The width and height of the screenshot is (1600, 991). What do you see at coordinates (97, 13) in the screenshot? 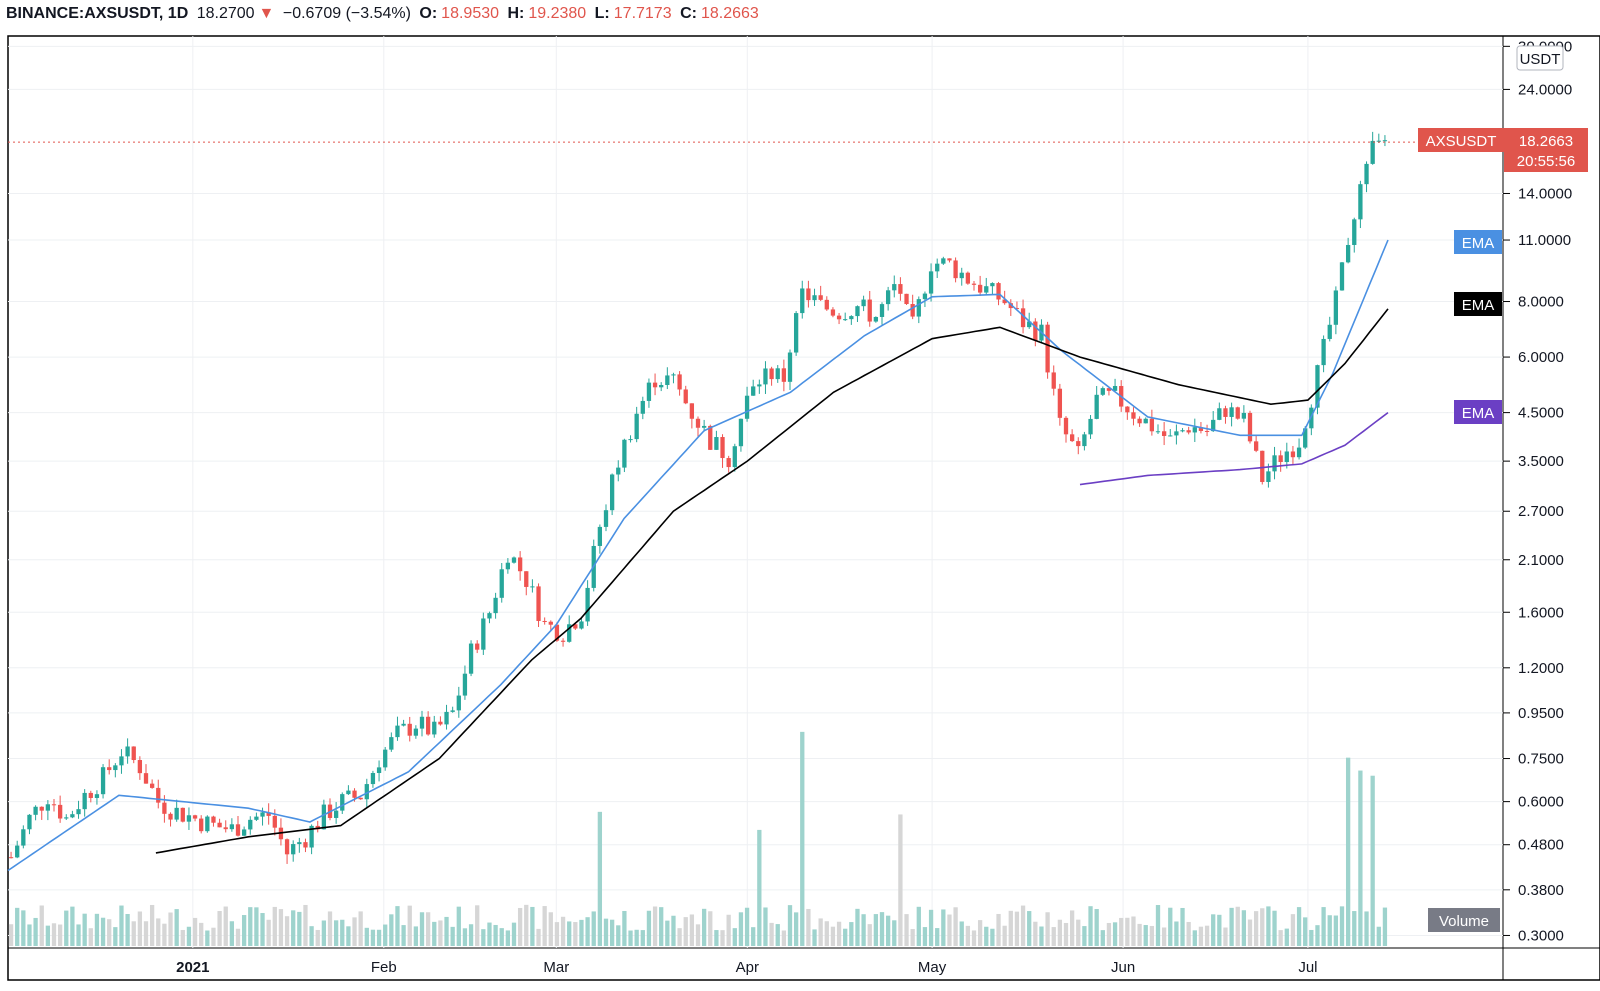
I see `symbol-title: BINANCE:AXSUSDT, 1D` at bounding box center [97, 13].